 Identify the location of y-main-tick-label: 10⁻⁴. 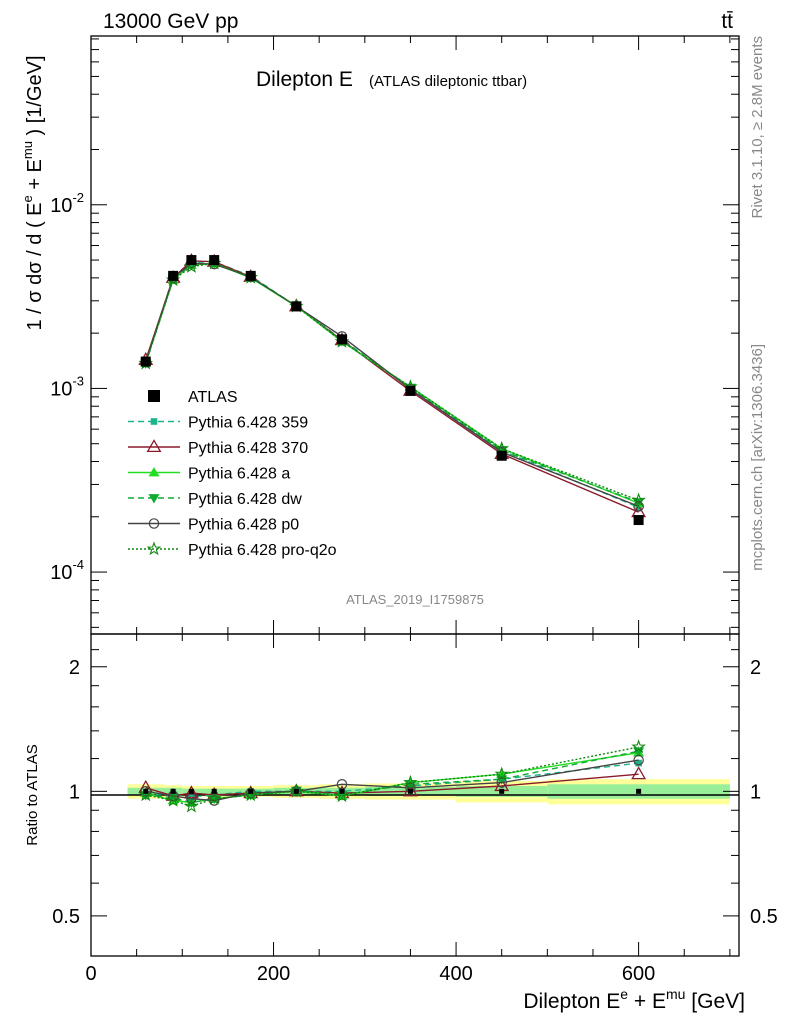
(67, 570).